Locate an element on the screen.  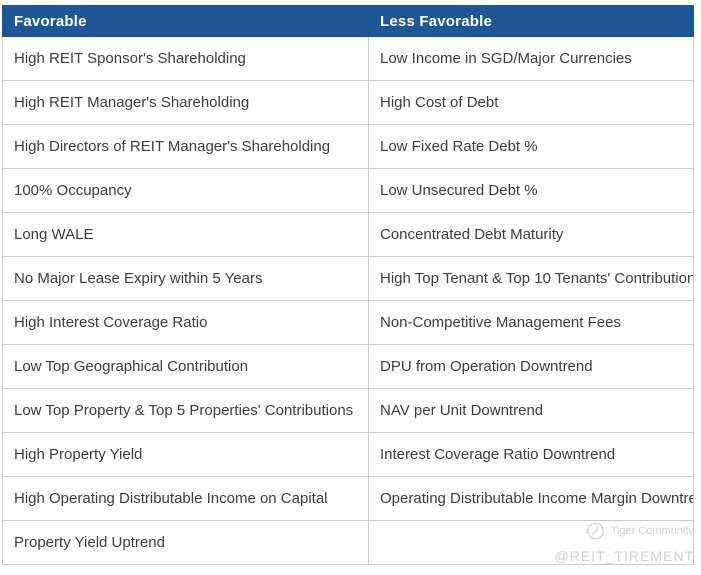
favorable-cell: High Interest Coverage Ratio is located at coordinates (185, 322).